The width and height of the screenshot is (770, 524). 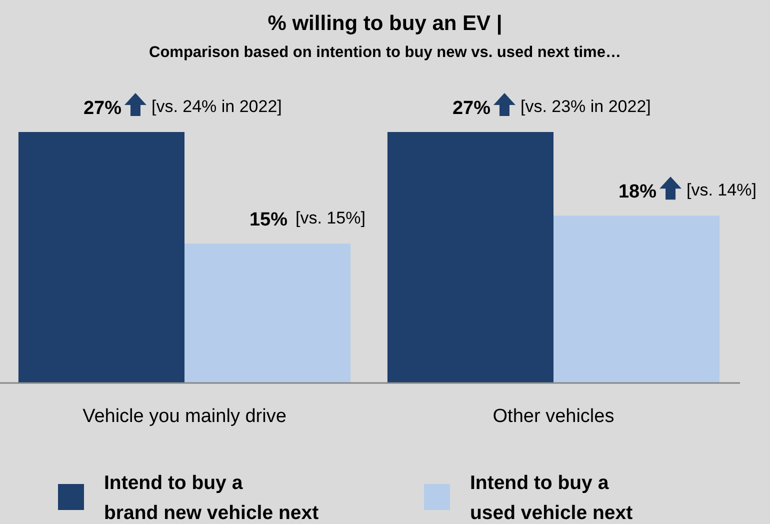 What do you see at coordinates (721, 190) in the screenshot?
I see `annotation: [vs. 14%]` at bounding box center [721, 190].